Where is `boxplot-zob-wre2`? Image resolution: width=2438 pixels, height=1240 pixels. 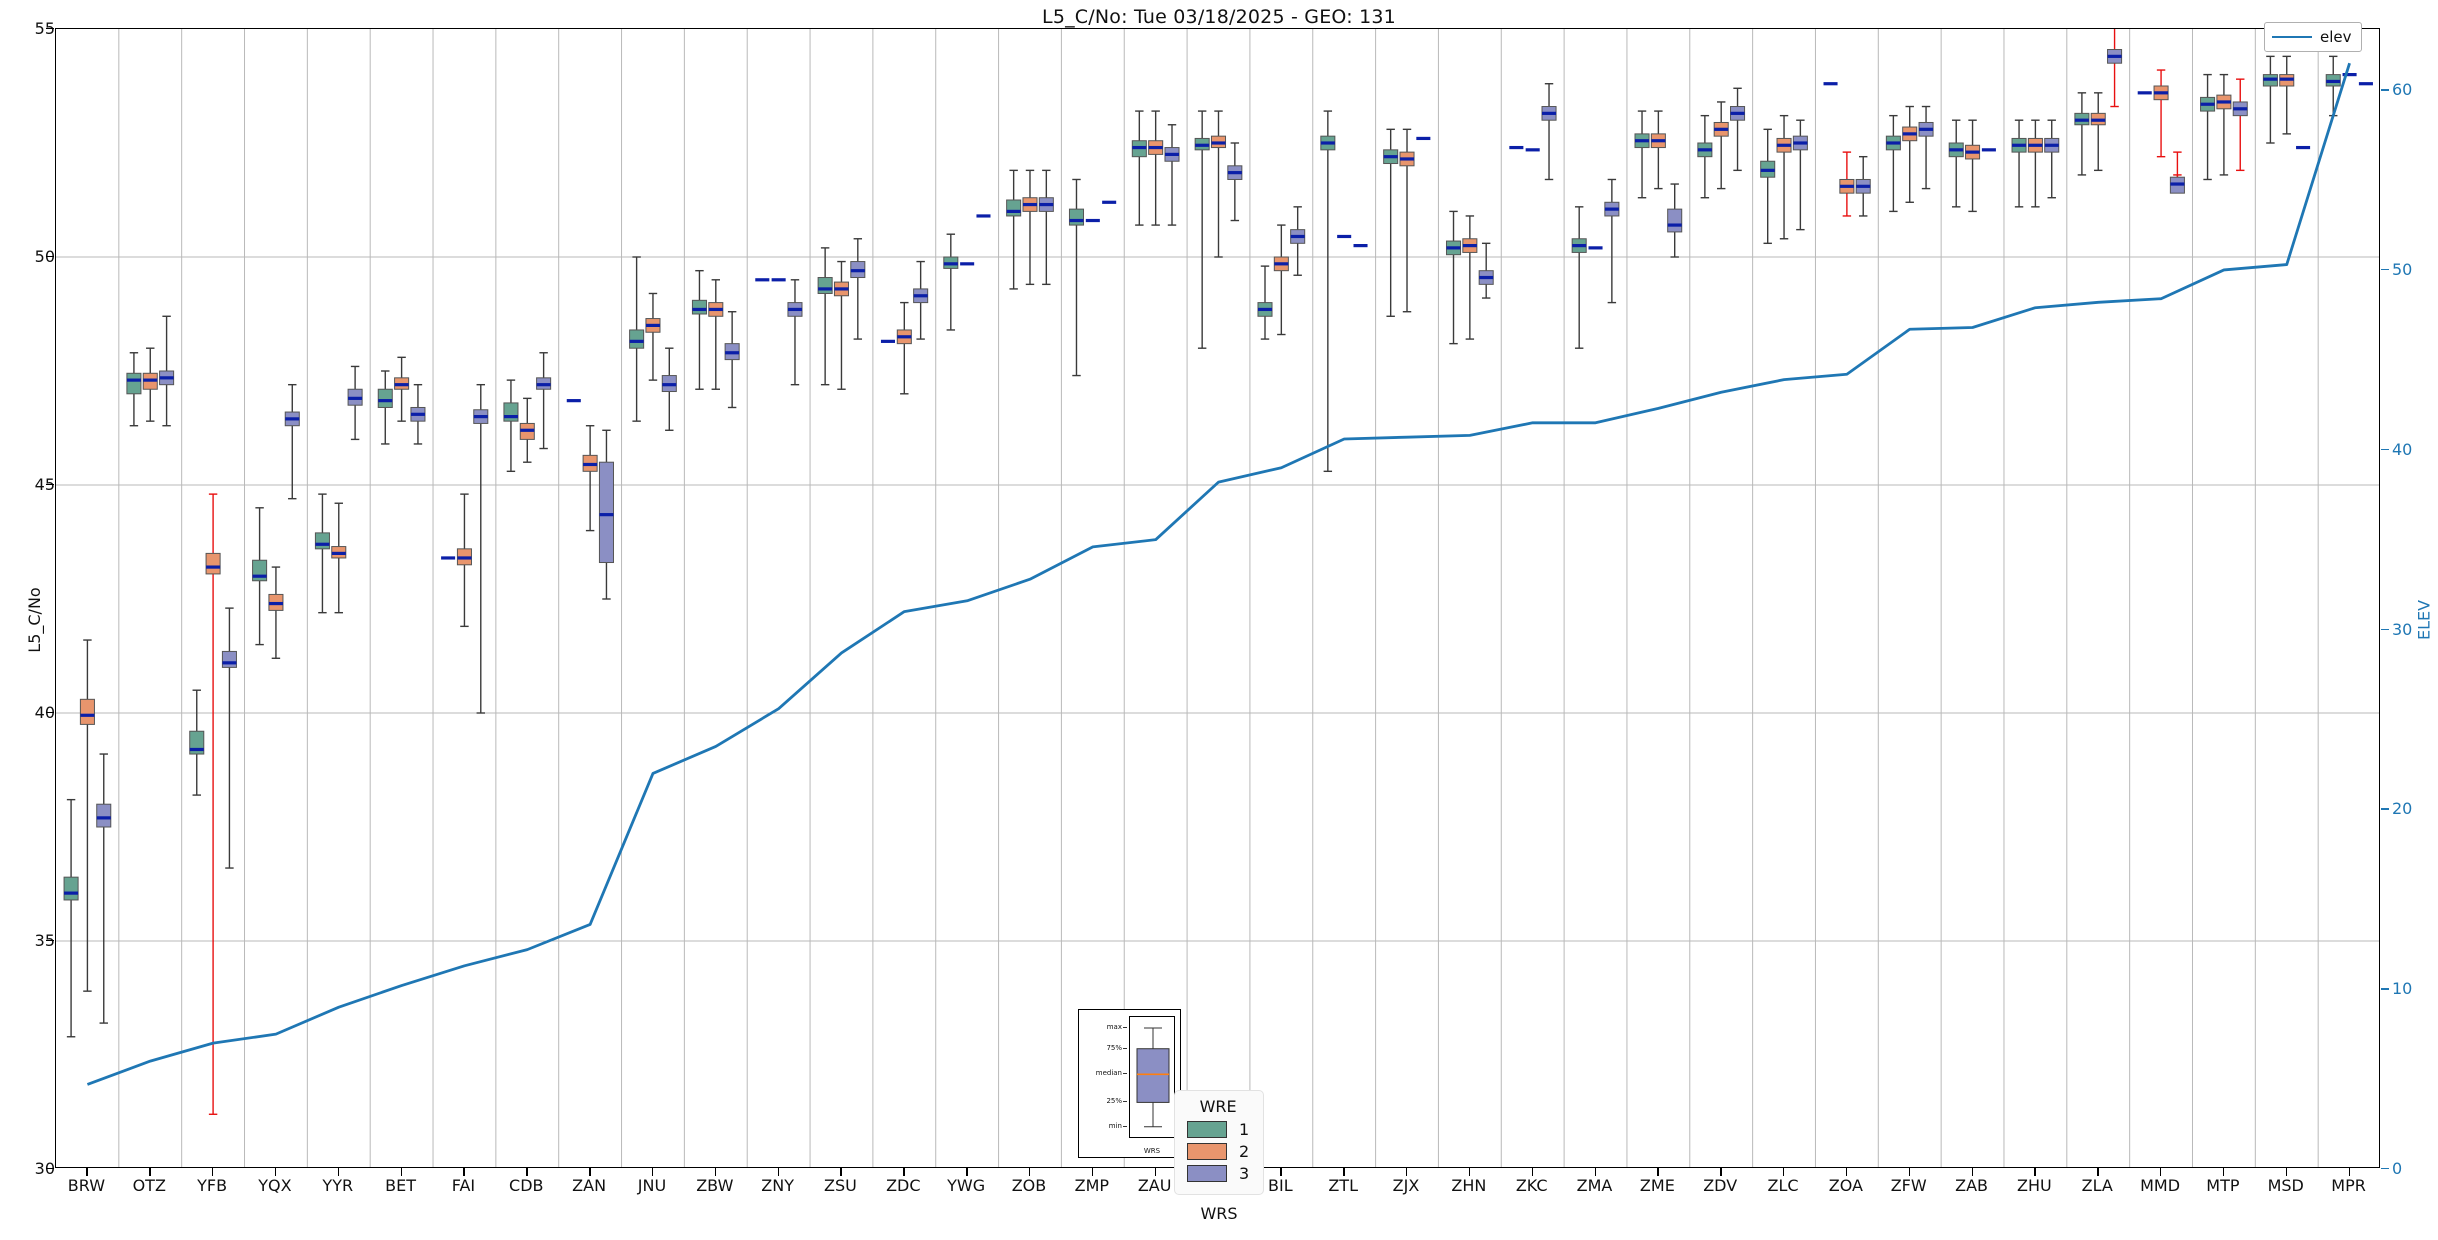
boxplot-zob-wre2 is located at coordinates (1030, 227).